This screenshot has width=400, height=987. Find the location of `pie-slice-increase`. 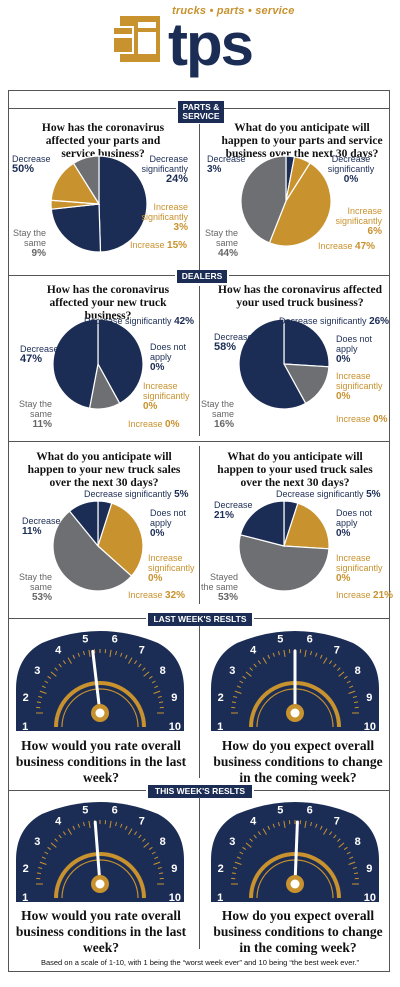

pie-slice-increase is located at coordinates (300, 204).